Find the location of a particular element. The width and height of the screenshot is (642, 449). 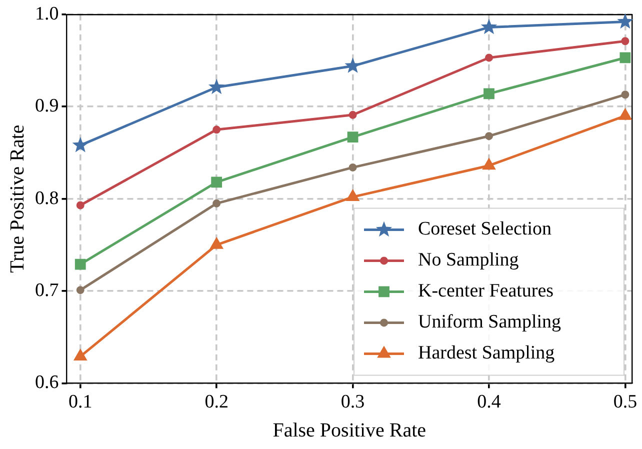

x-tick-label: 0.4 is located at coordinates (489, 402).